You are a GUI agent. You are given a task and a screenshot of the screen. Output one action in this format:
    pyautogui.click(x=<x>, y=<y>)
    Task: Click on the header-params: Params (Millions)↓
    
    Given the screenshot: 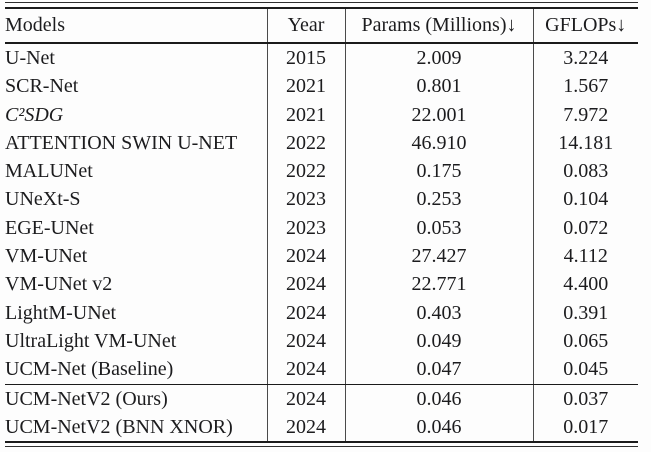 What is the action you would take?
    pyautogui.click(x=438, y=26)
    